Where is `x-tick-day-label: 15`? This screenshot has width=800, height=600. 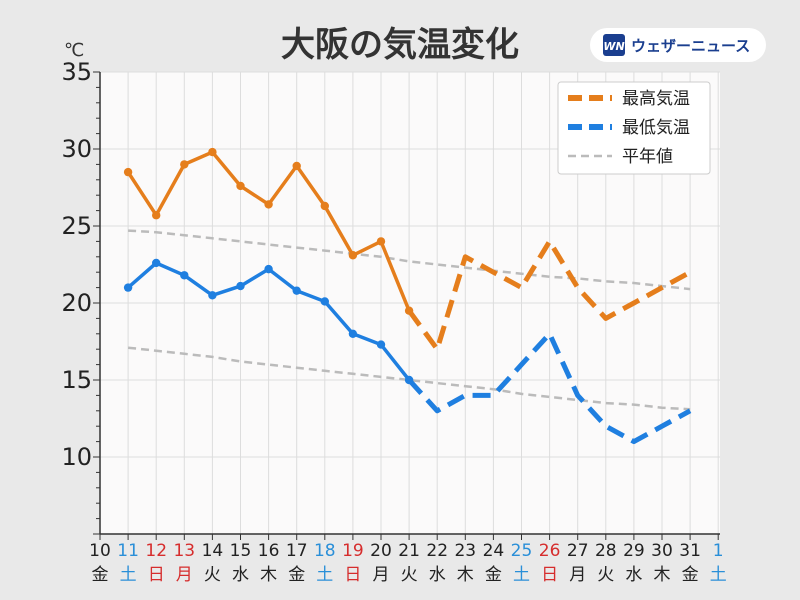
x-tick-day-label: 15 is located at coordinates (241, 551).